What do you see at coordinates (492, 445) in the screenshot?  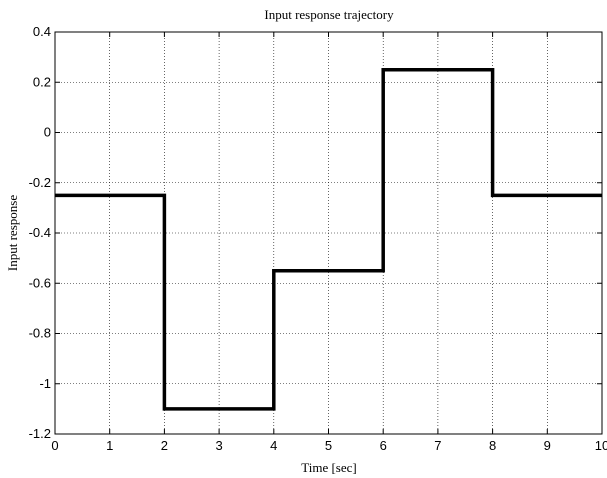 I see `x-tick-label: 8` at bounding box center [492, 445].